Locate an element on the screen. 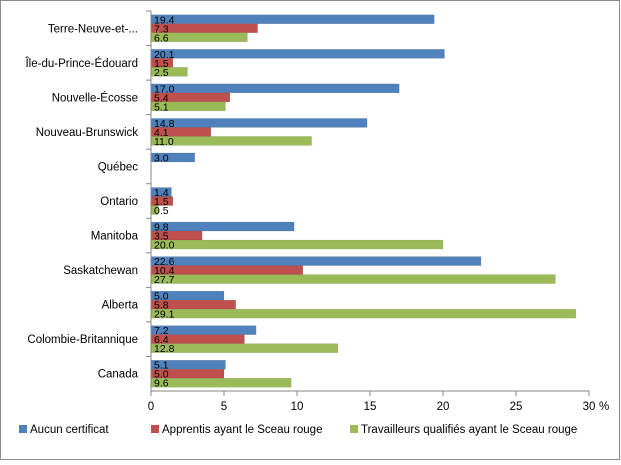 This screenshot has height=465, width=621. data-label: 0.5 is located at coordinates (161, 211).